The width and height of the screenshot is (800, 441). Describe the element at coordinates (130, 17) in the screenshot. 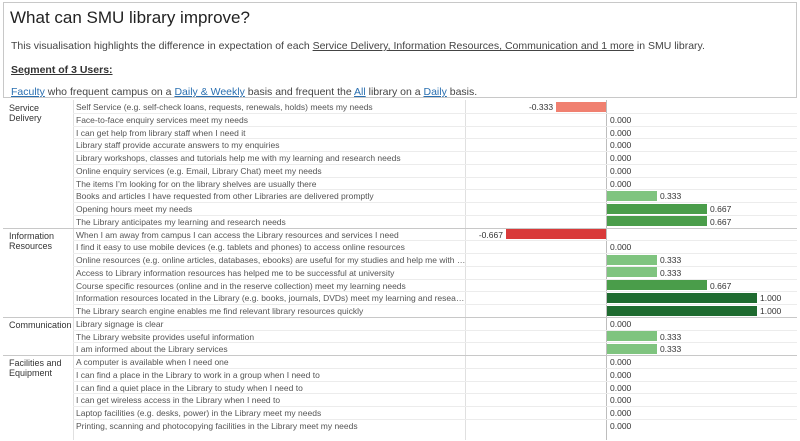

I see `page-title: What can SMU library improve?` at that location.